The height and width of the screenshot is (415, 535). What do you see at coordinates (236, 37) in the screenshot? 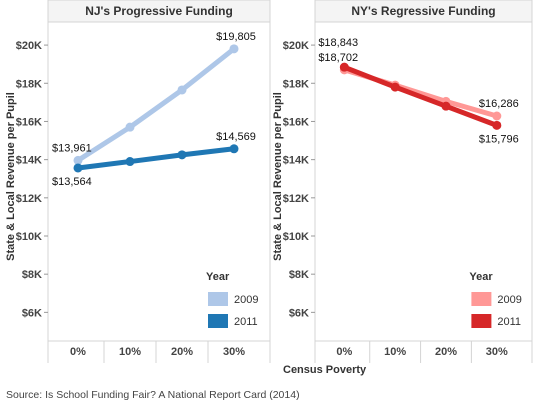
I see `data-label: $19,805` at bounding box center [236, 37].